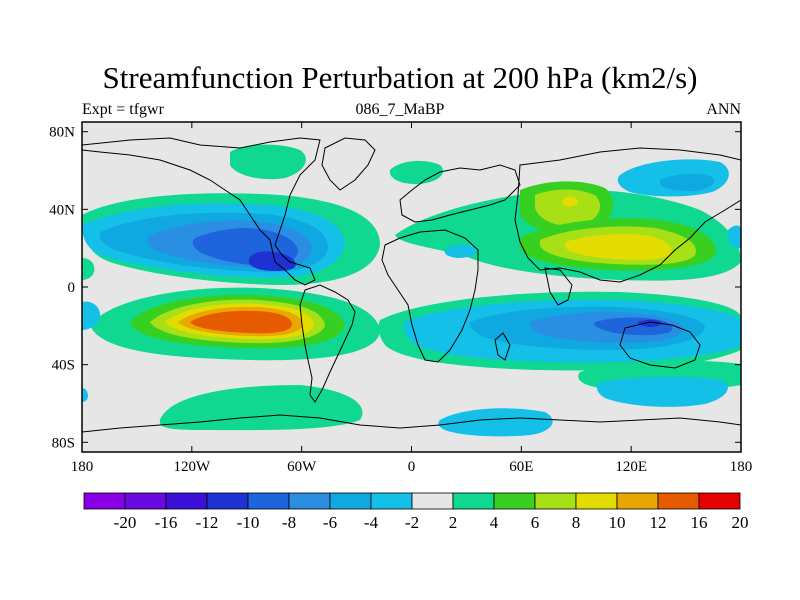 The image size is (800, 600). I want to click on colorbar-label: -12, so click(207, 522).